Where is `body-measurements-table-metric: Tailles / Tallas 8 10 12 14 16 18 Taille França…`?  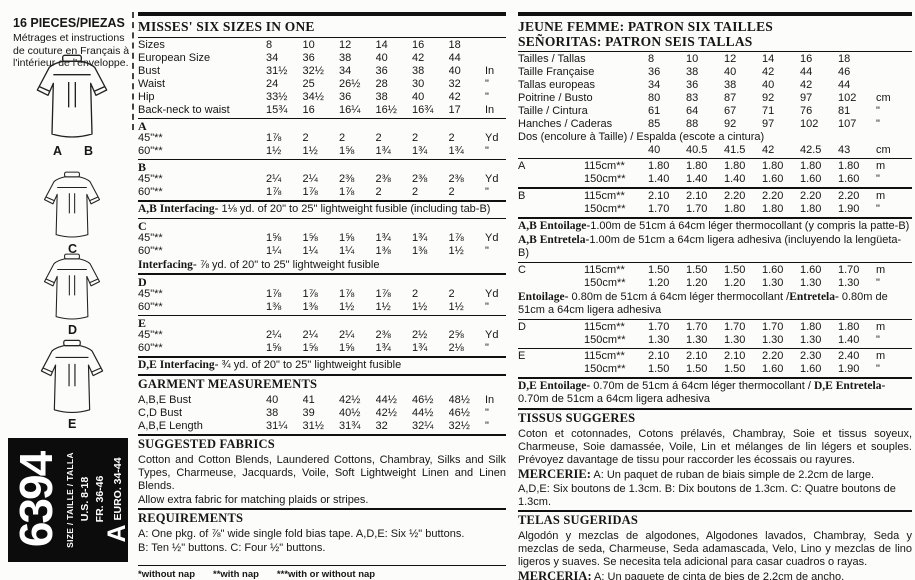 body-measurements-table-metric: Tailles / Tallas 8 10 12 14 16 18 Taille França… is located at coordinates (715, 105).